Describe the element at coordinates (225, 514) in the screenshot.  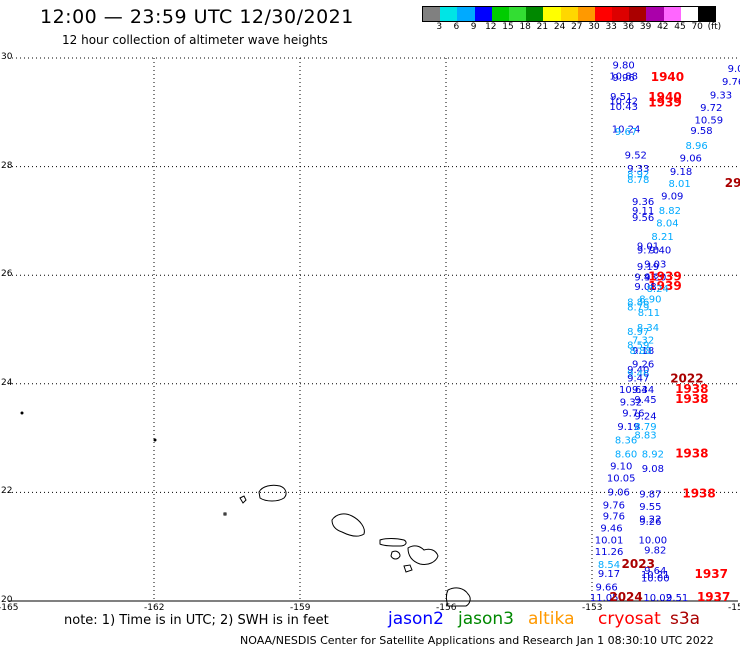
I see `island-nihoa` at that location.